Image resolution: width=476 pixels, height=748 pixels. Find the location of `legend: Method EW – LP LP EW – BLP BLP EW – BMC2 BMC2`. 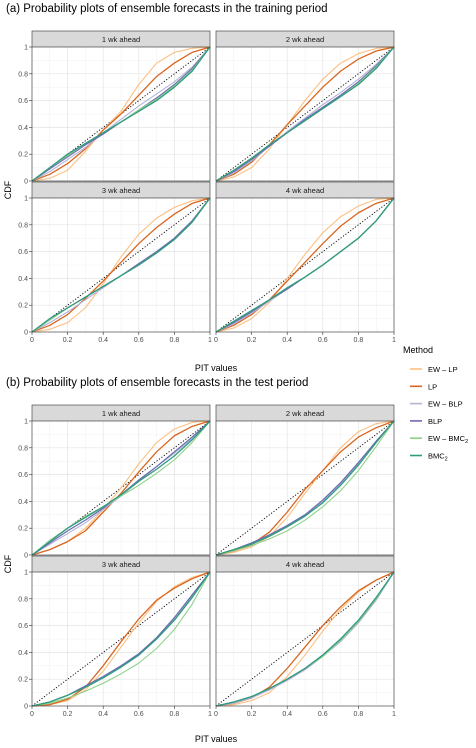

legend: Method EW – LP LP EW – BLP BLP EW – BMC2 BMC2 is located at coordinates (435, 404).